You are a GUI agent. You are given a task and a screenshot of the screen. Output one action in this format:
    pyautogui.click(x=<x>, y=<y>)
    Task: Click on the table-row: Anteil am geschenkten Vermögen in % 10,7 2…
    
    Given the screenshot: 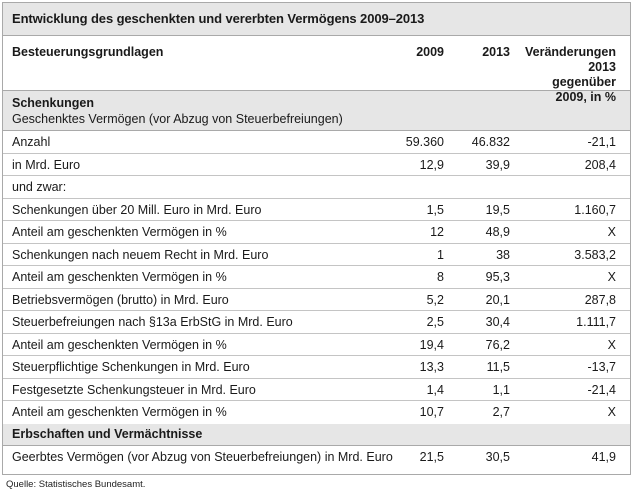 What is the action you would take?
    pyautogui.click(x=316, y=412)
    